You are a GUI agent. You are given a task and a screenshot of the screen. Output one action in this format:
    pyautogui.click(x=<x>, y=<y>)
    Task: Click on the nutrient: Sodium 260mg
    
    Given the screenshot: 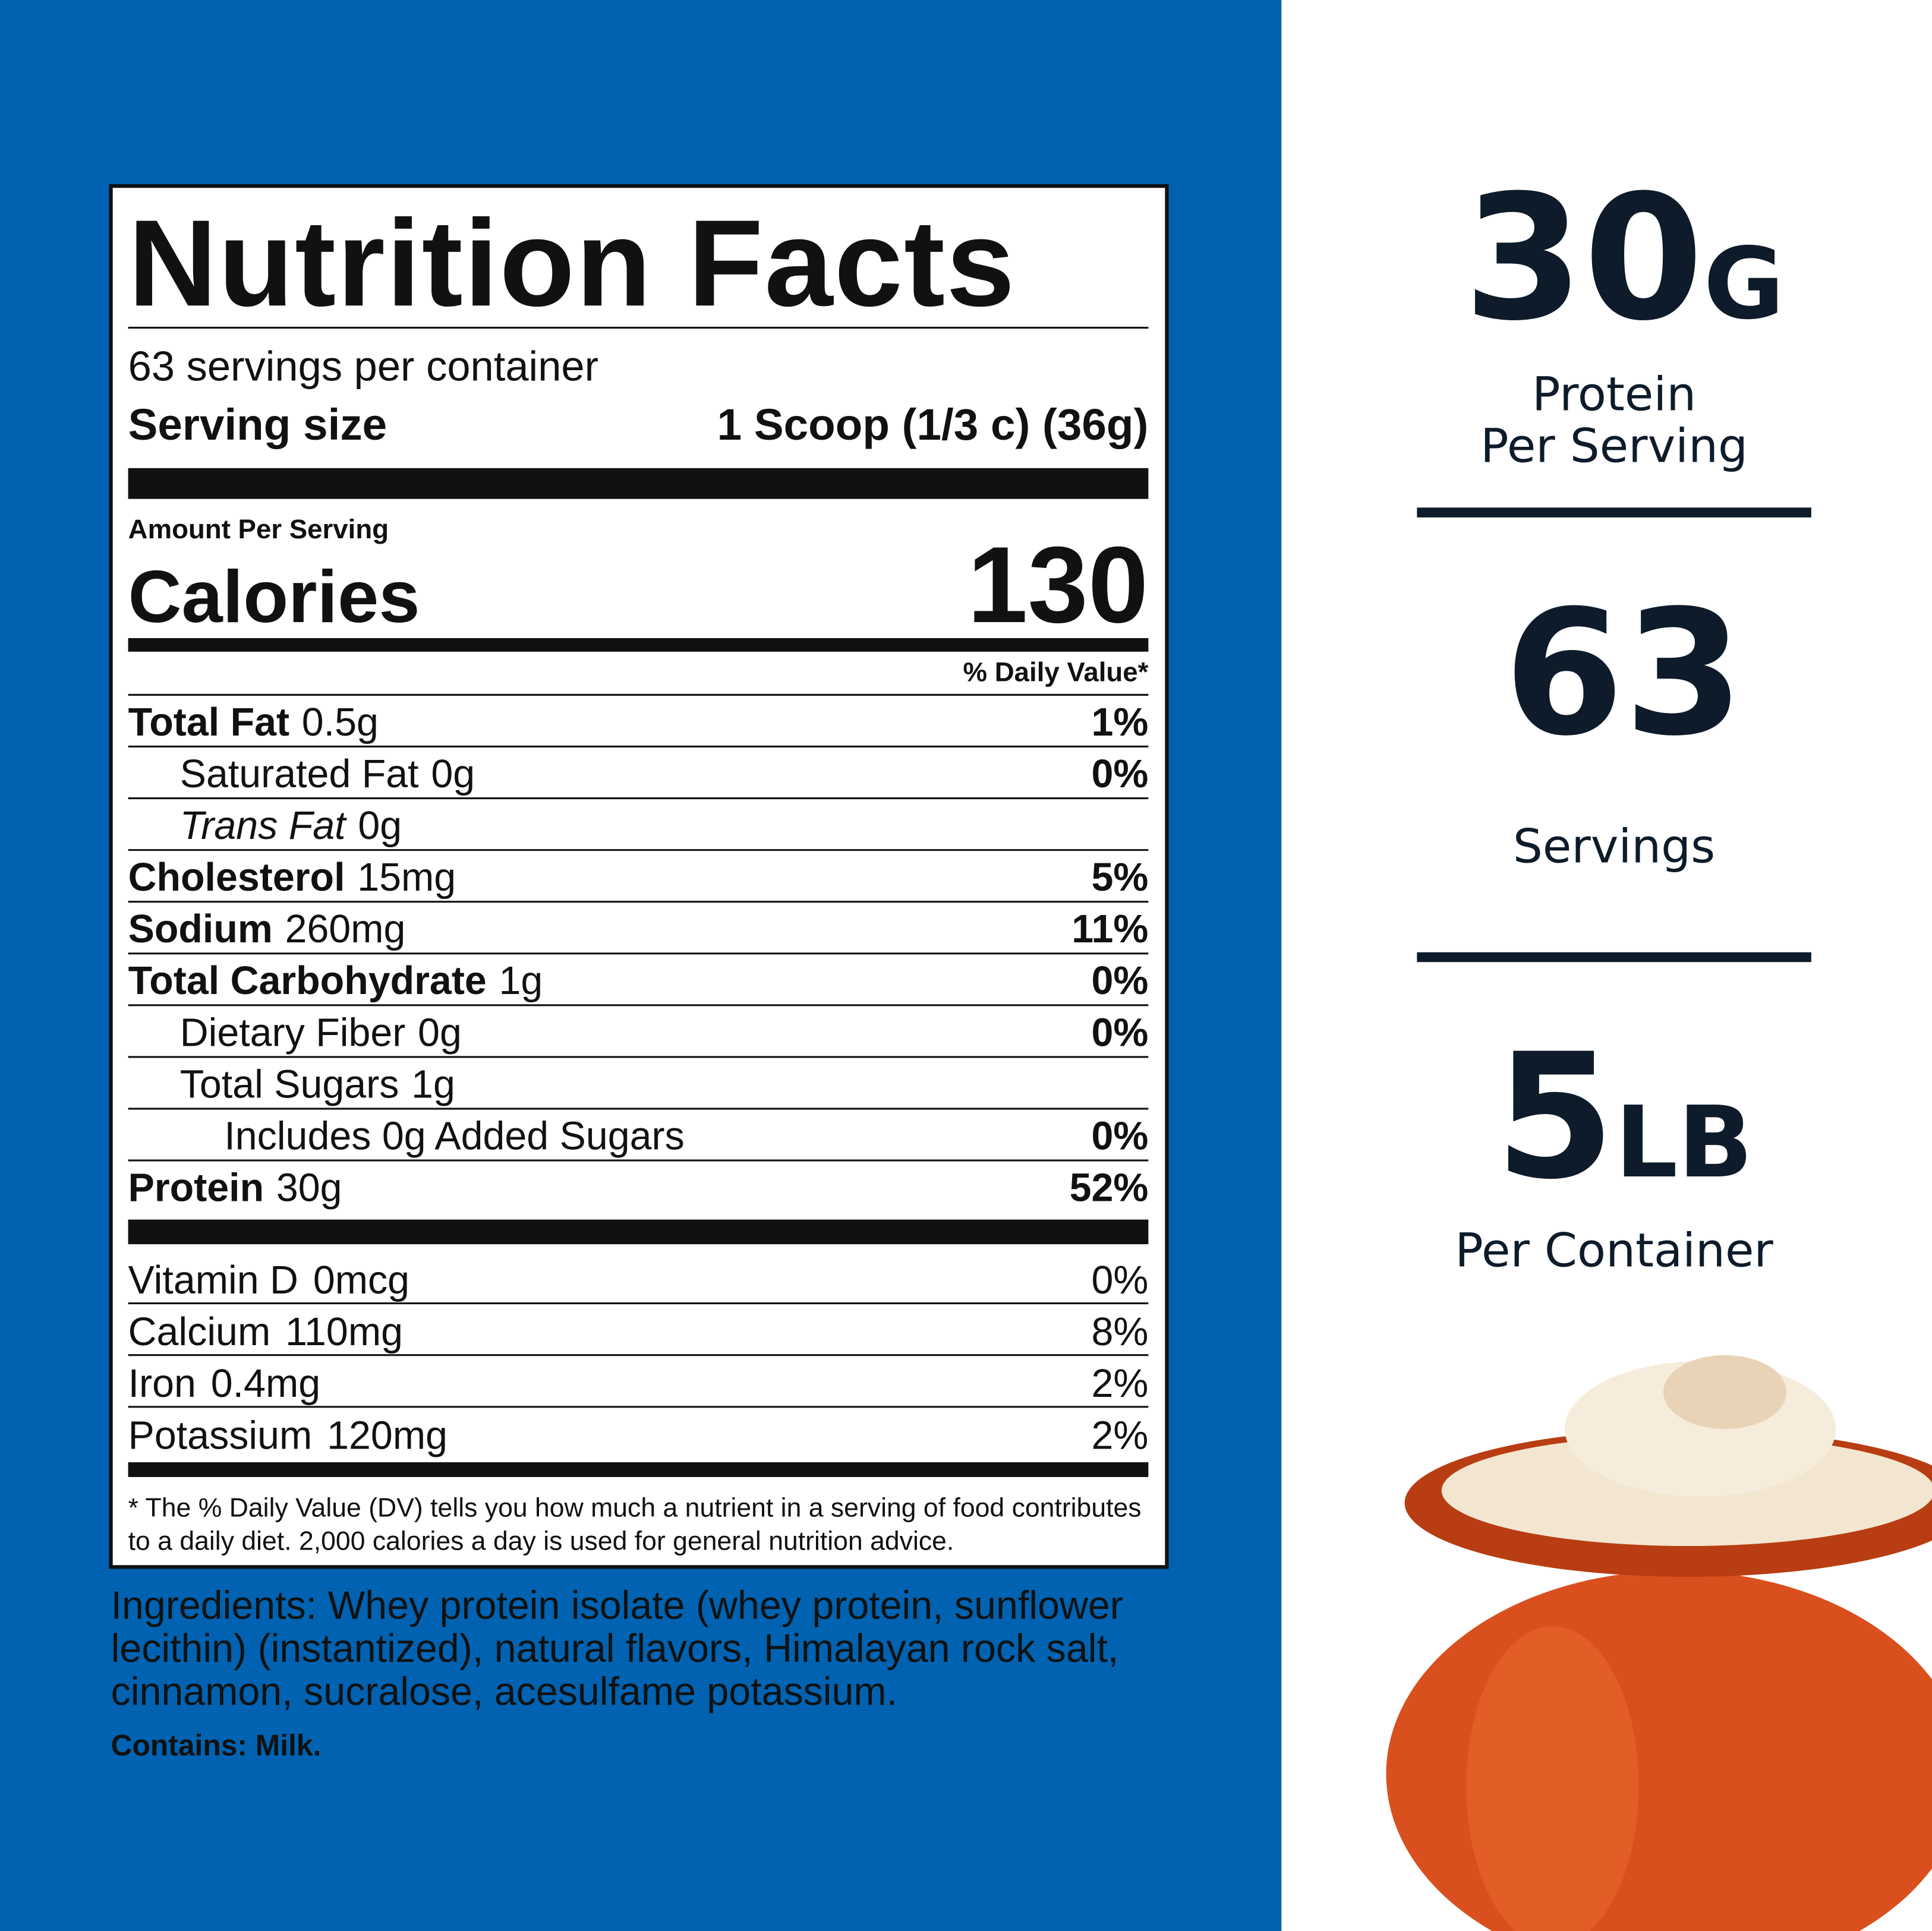 What is the action you would take?
    pyautogui.click(x=267, y=929)
    